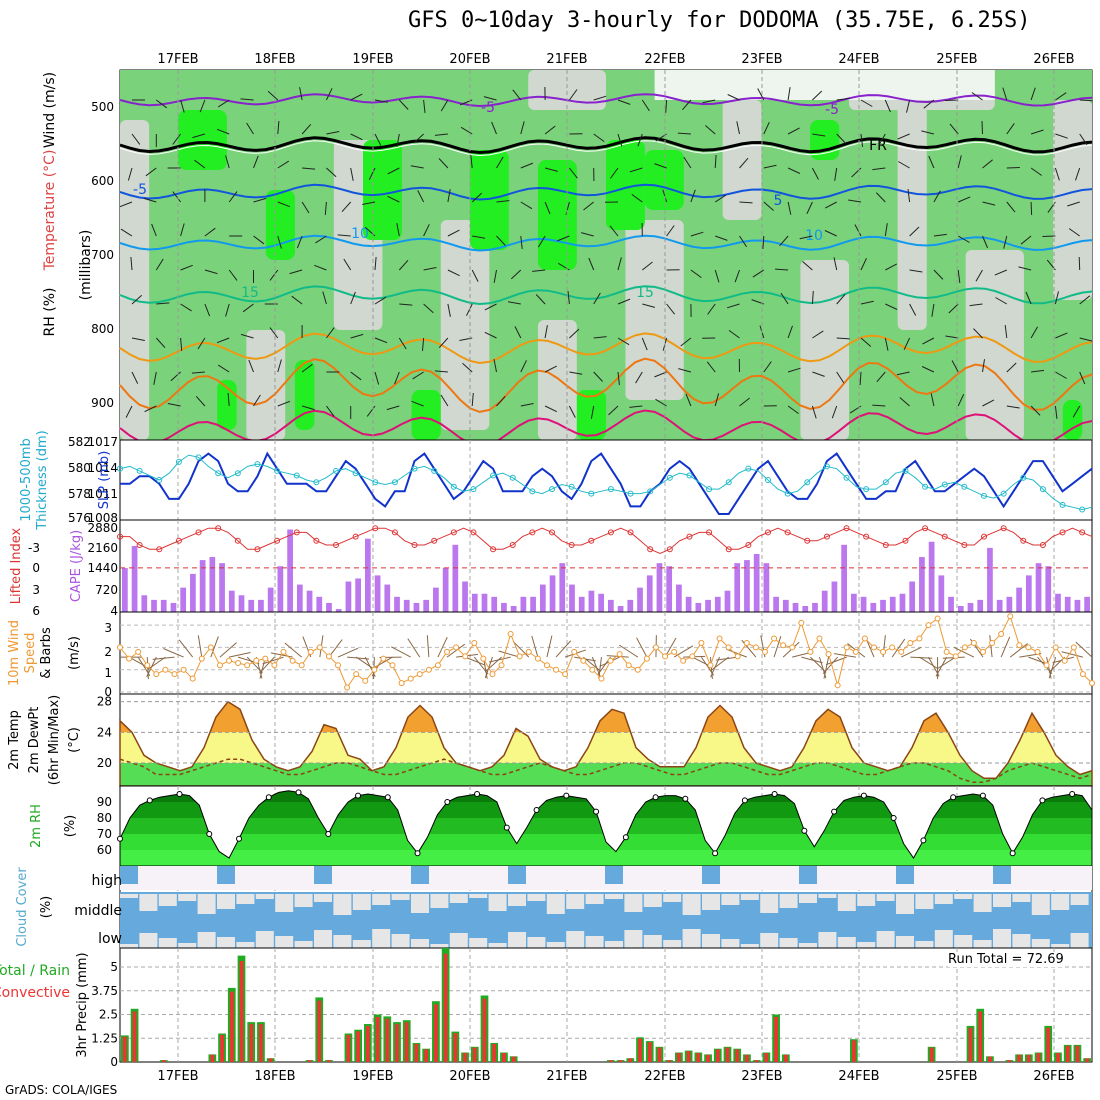 This screenshot has width=1100, height=1100. I want to click on temp-tick: 24, so click(104, 732).